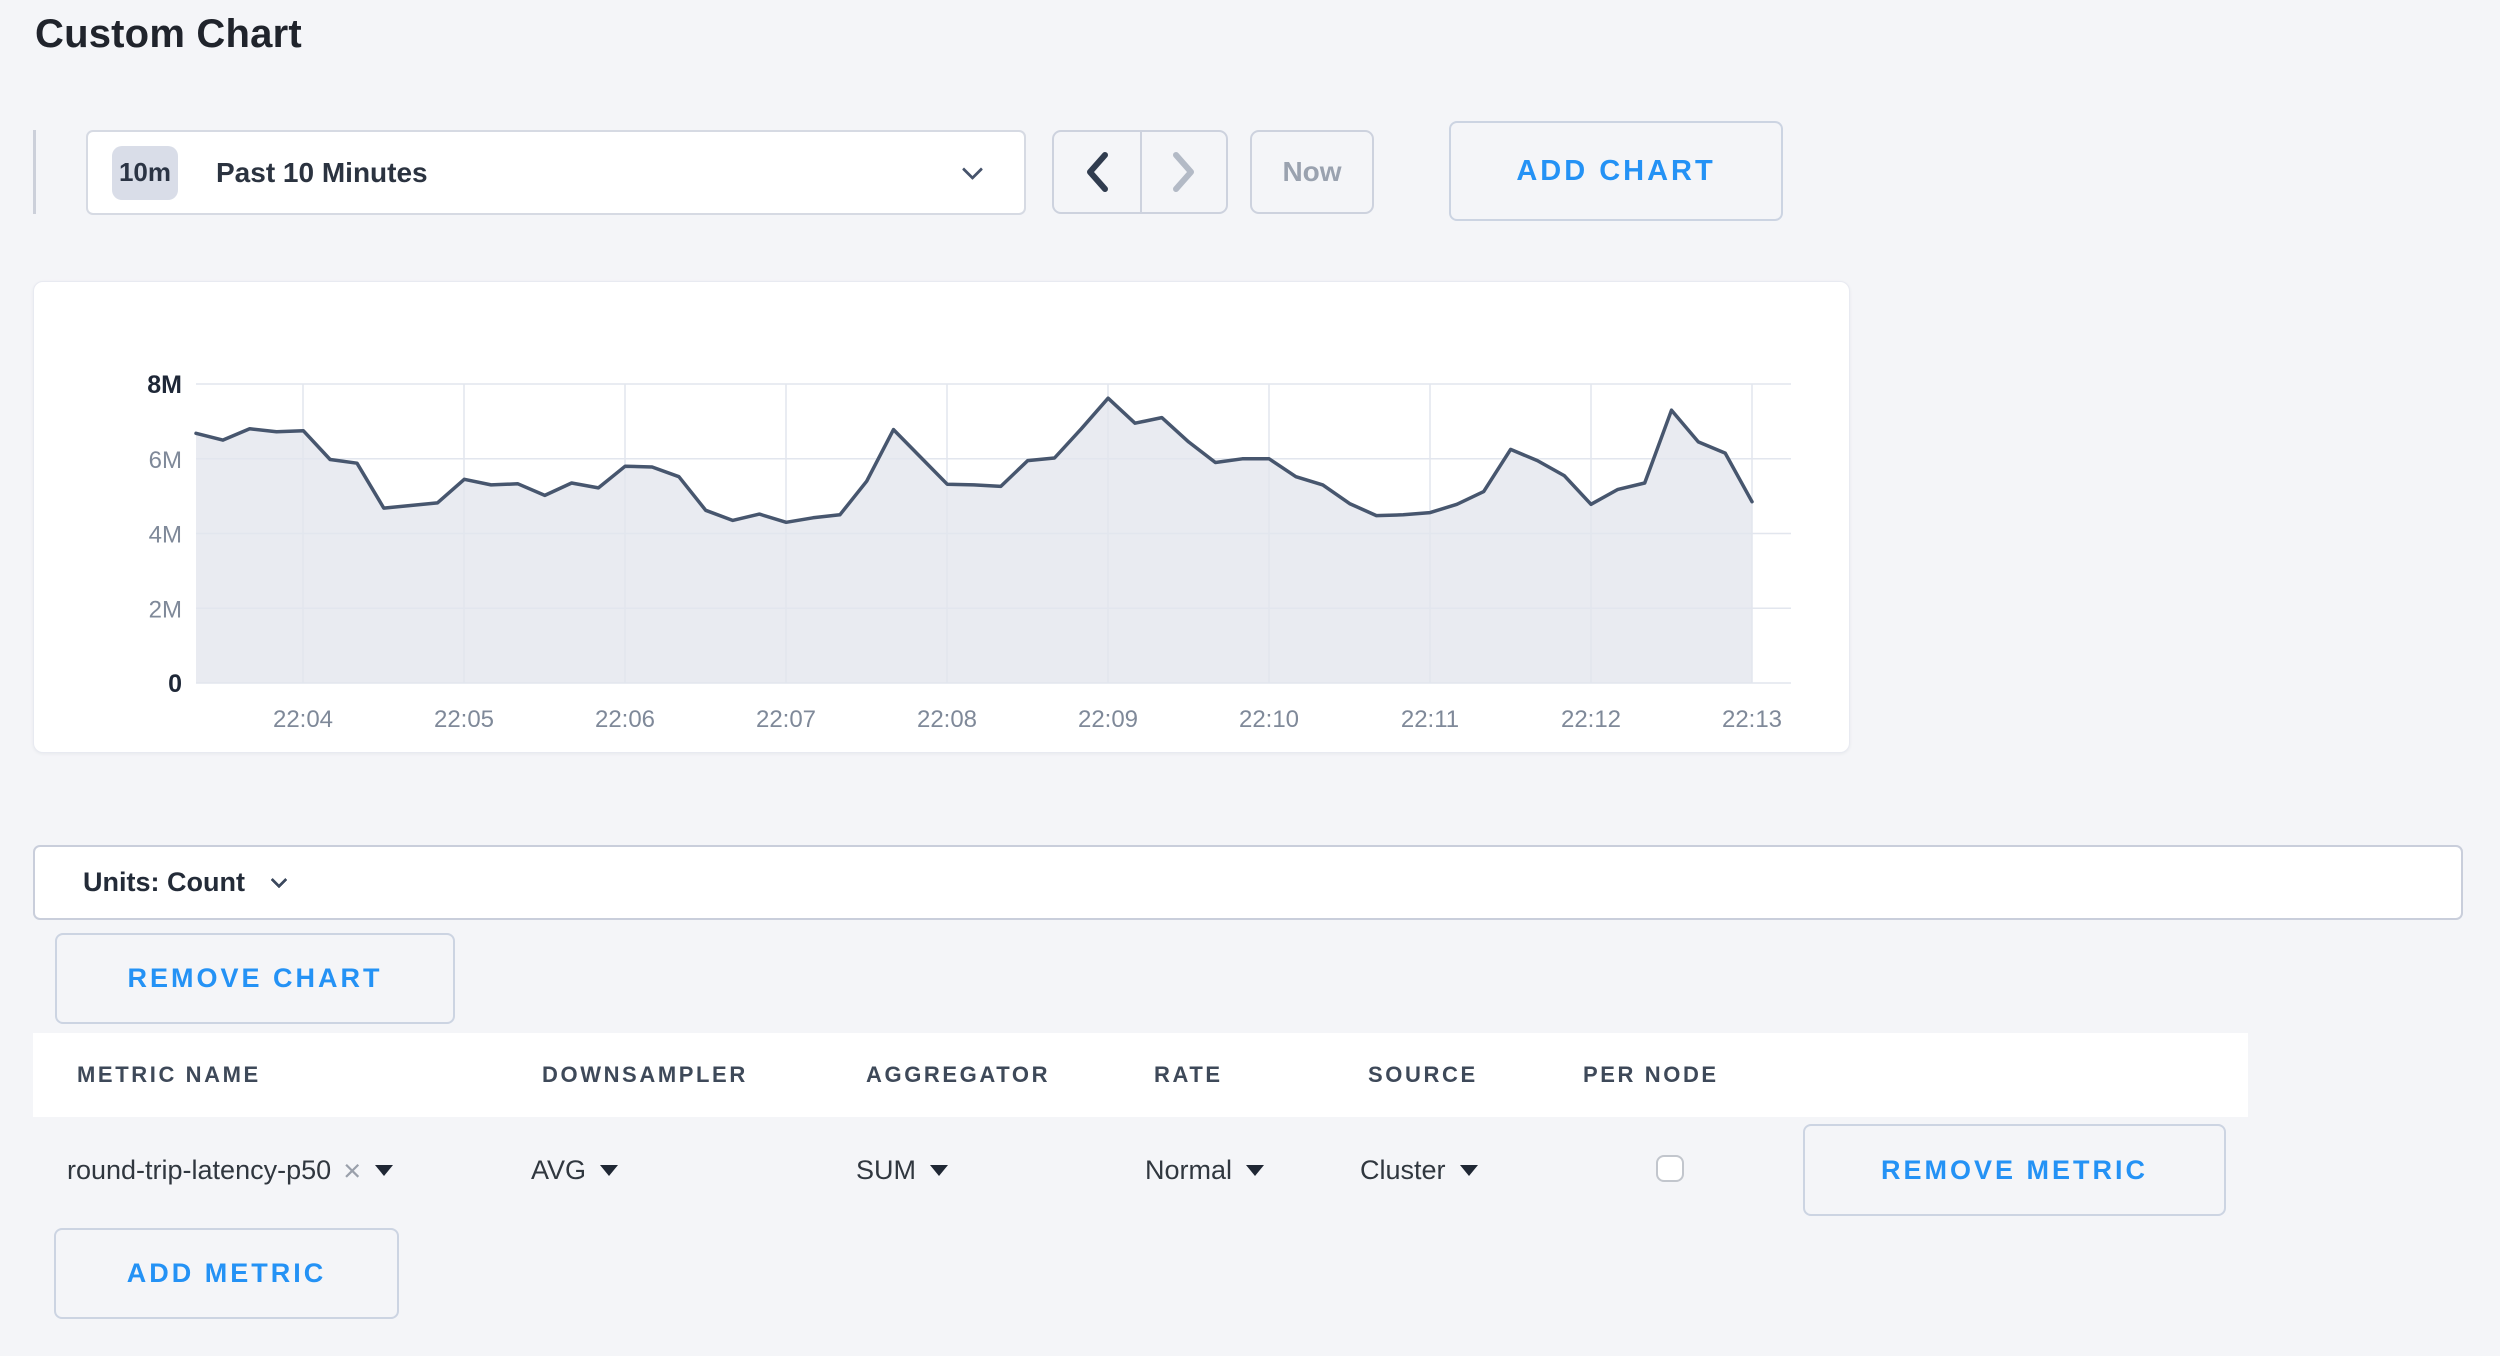  I want to click on aggregator-select: SUM, so click(902, 1170).